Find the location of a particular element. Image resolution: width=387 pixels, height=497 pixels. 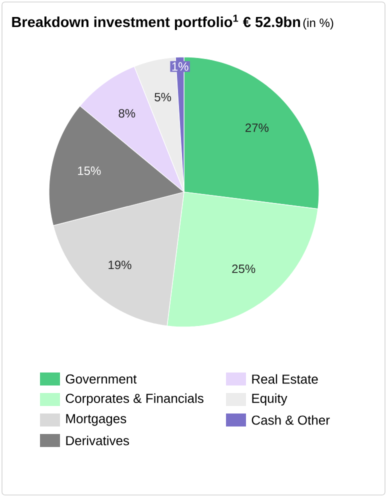

chart-subtitle: (in %) is located at coordinates (318, 24).